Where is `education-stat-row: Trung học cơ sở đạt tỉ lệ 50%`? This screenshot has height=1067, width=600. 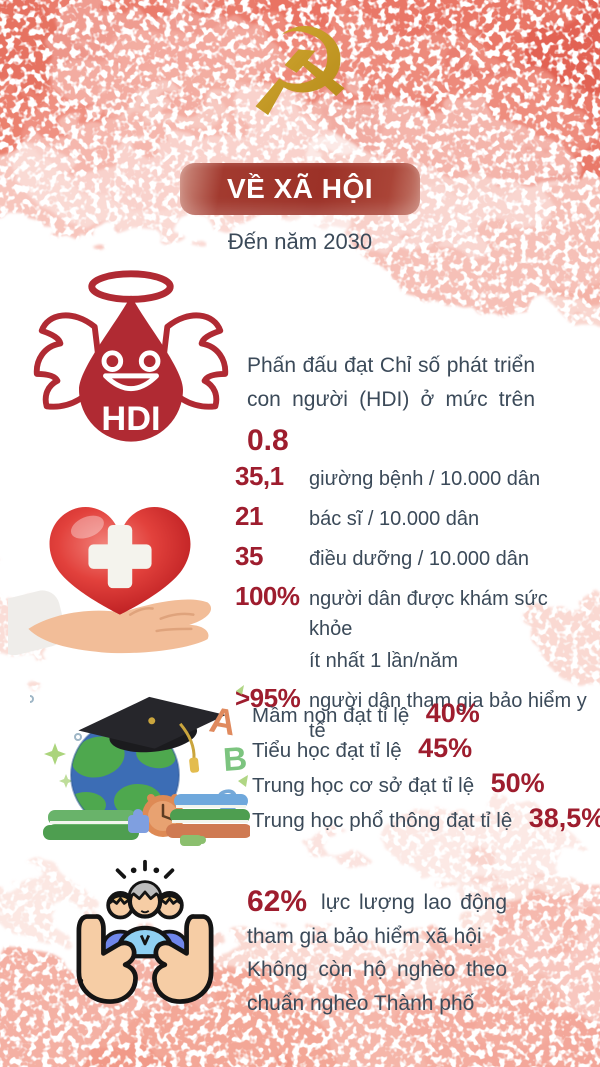 education-stat-row: Trung học cơ sở đạt tỉ lệ 50% is located at coordinates (424, 783).